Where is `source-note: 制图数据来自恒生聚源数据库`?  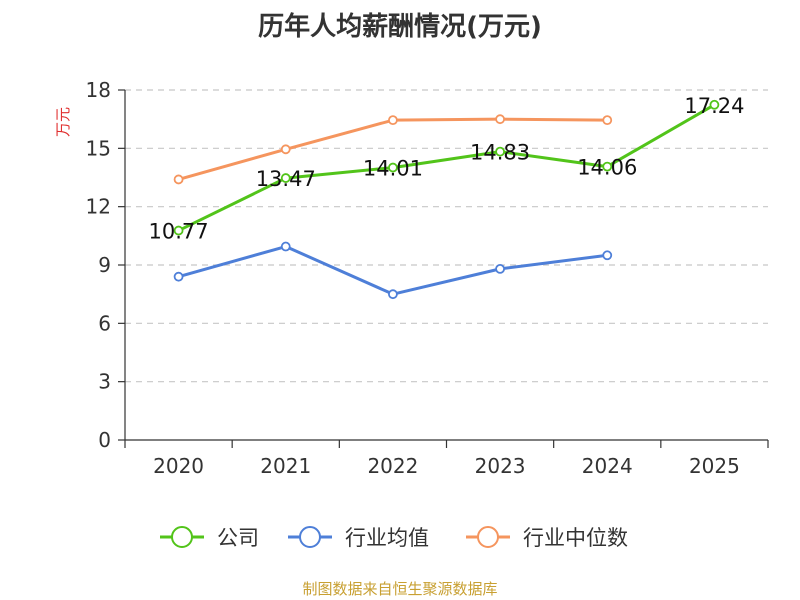 source-note: 制图数据来自恒生聚源数据库 is located at coordinates (400, 589).